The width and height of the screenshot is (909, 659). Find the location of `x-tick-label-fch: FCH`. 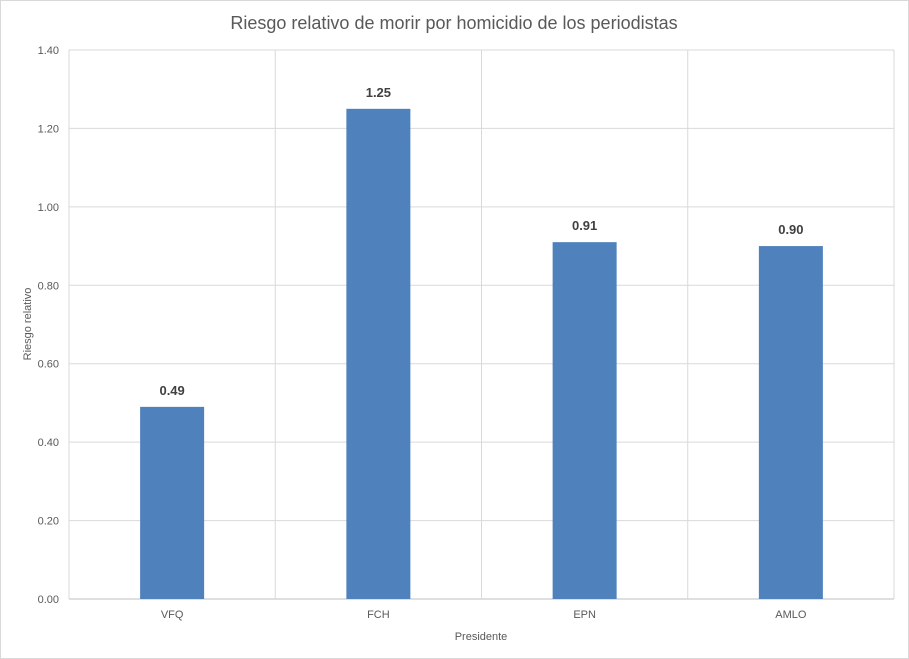

x-tick-label-fch: FCH is located at coordinates (378, 615).